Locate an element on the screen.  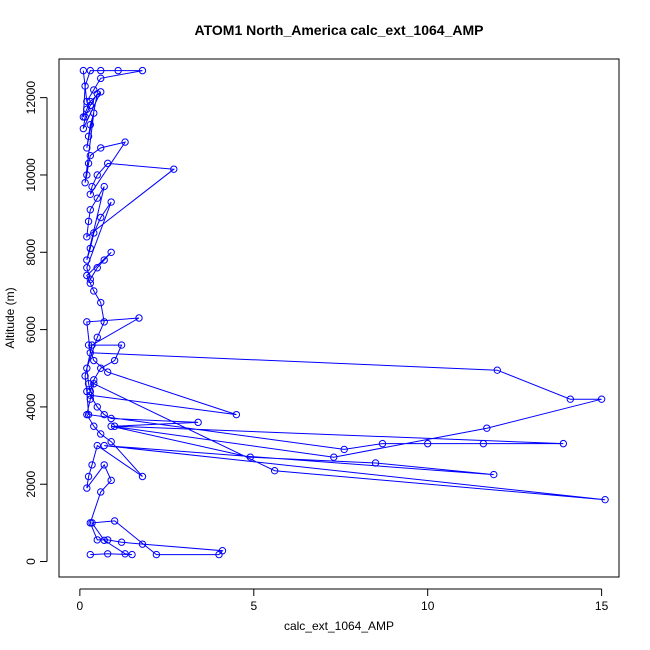
y-tick-label: 10000 is located at coordinates (31, 175).